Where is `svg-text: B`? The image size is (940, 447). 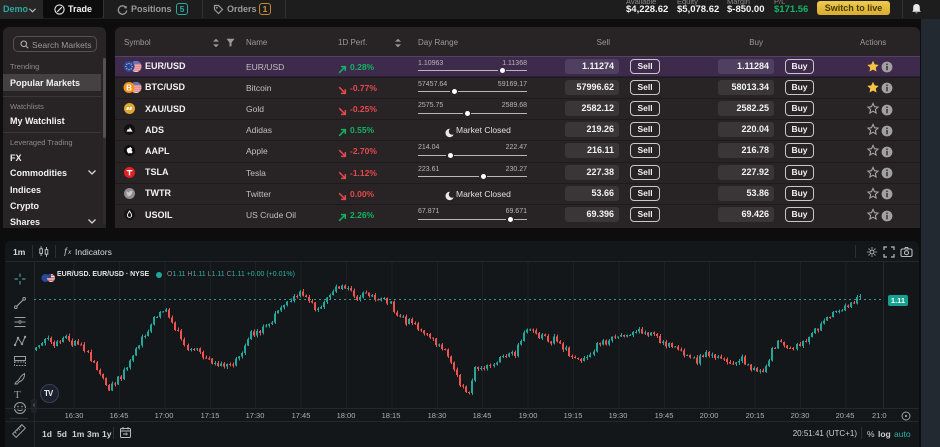 svg-text: B is located at coordinates (129, 87).